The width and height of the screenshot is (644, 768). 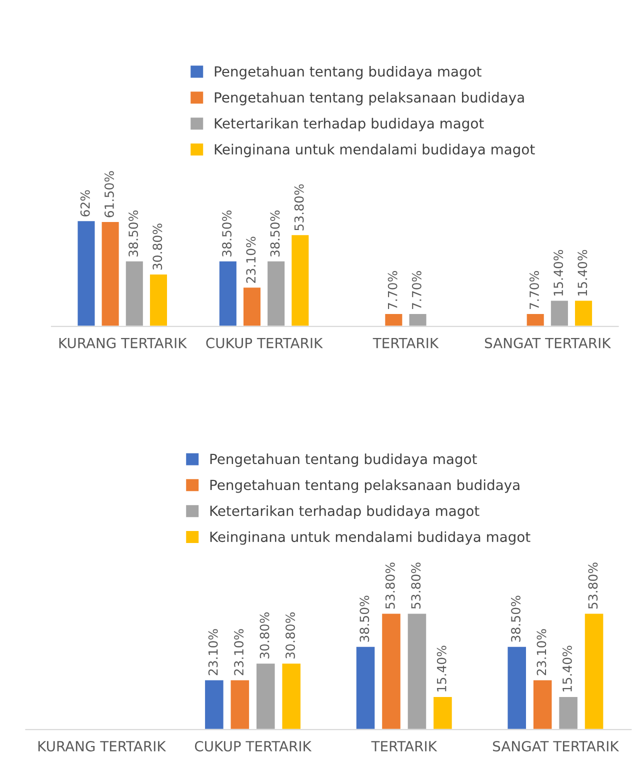 I want to click on data-label: 61.50%, so click(x=109, y=194).